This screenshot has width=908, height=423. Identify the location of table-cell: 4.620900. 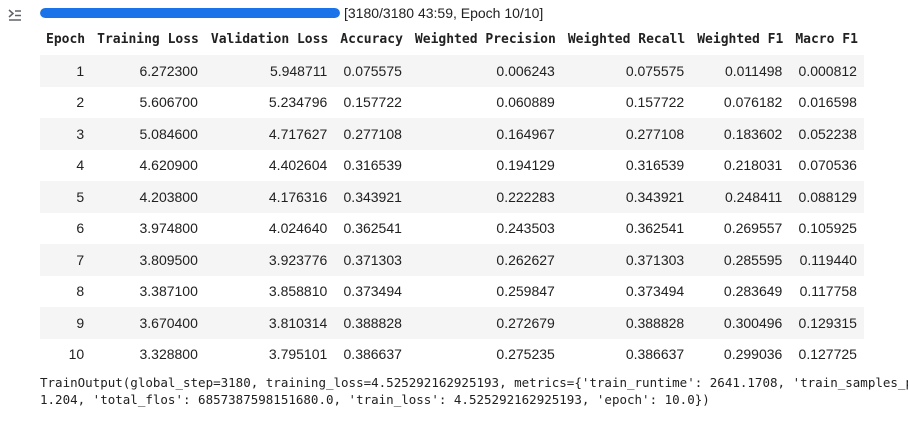
(168, 165).